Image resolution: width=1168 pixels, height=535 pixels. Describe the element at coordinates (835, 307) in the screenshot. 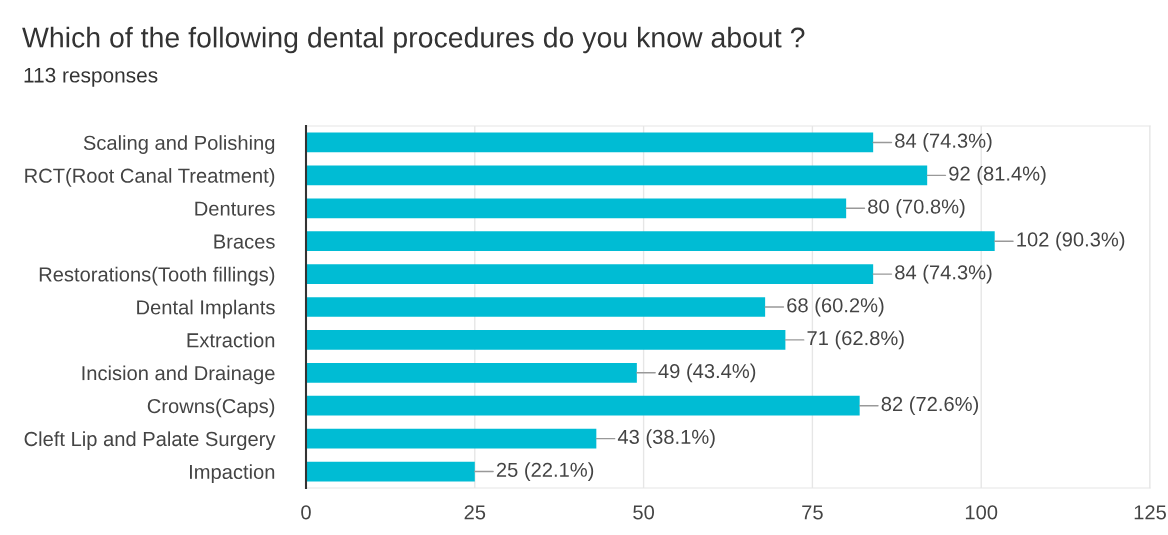

I see `data-label: 68 (60.2%)` at that location.